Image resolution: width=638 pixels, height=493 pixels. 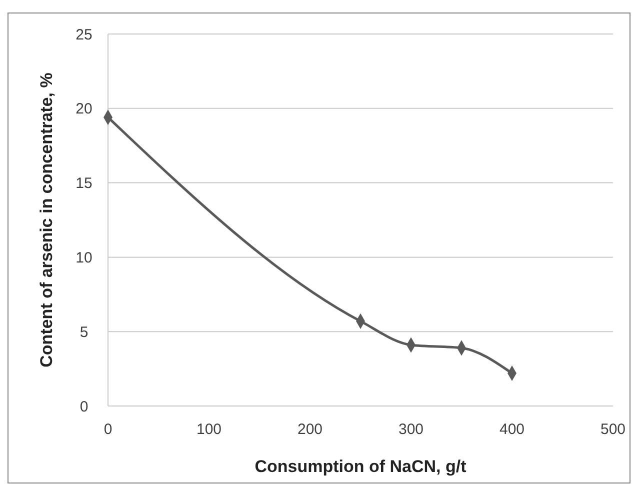 I want to click on x-tick-label: 200, so click(x=310, y=429).